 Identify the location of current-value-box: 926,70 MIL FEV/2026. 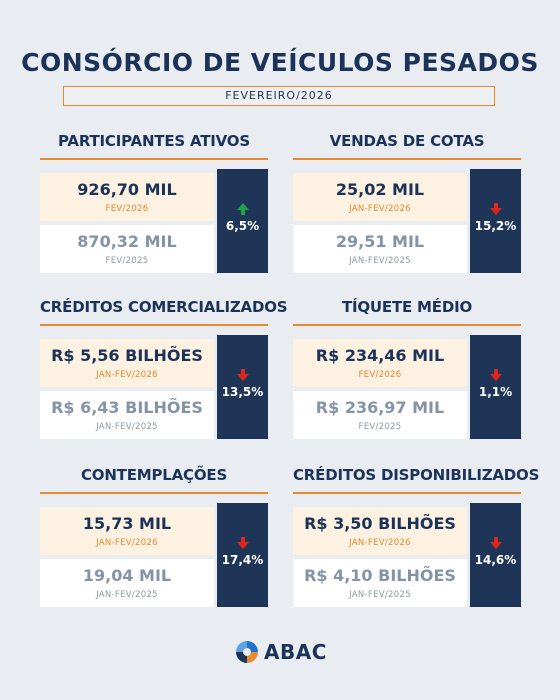
(127, 197).